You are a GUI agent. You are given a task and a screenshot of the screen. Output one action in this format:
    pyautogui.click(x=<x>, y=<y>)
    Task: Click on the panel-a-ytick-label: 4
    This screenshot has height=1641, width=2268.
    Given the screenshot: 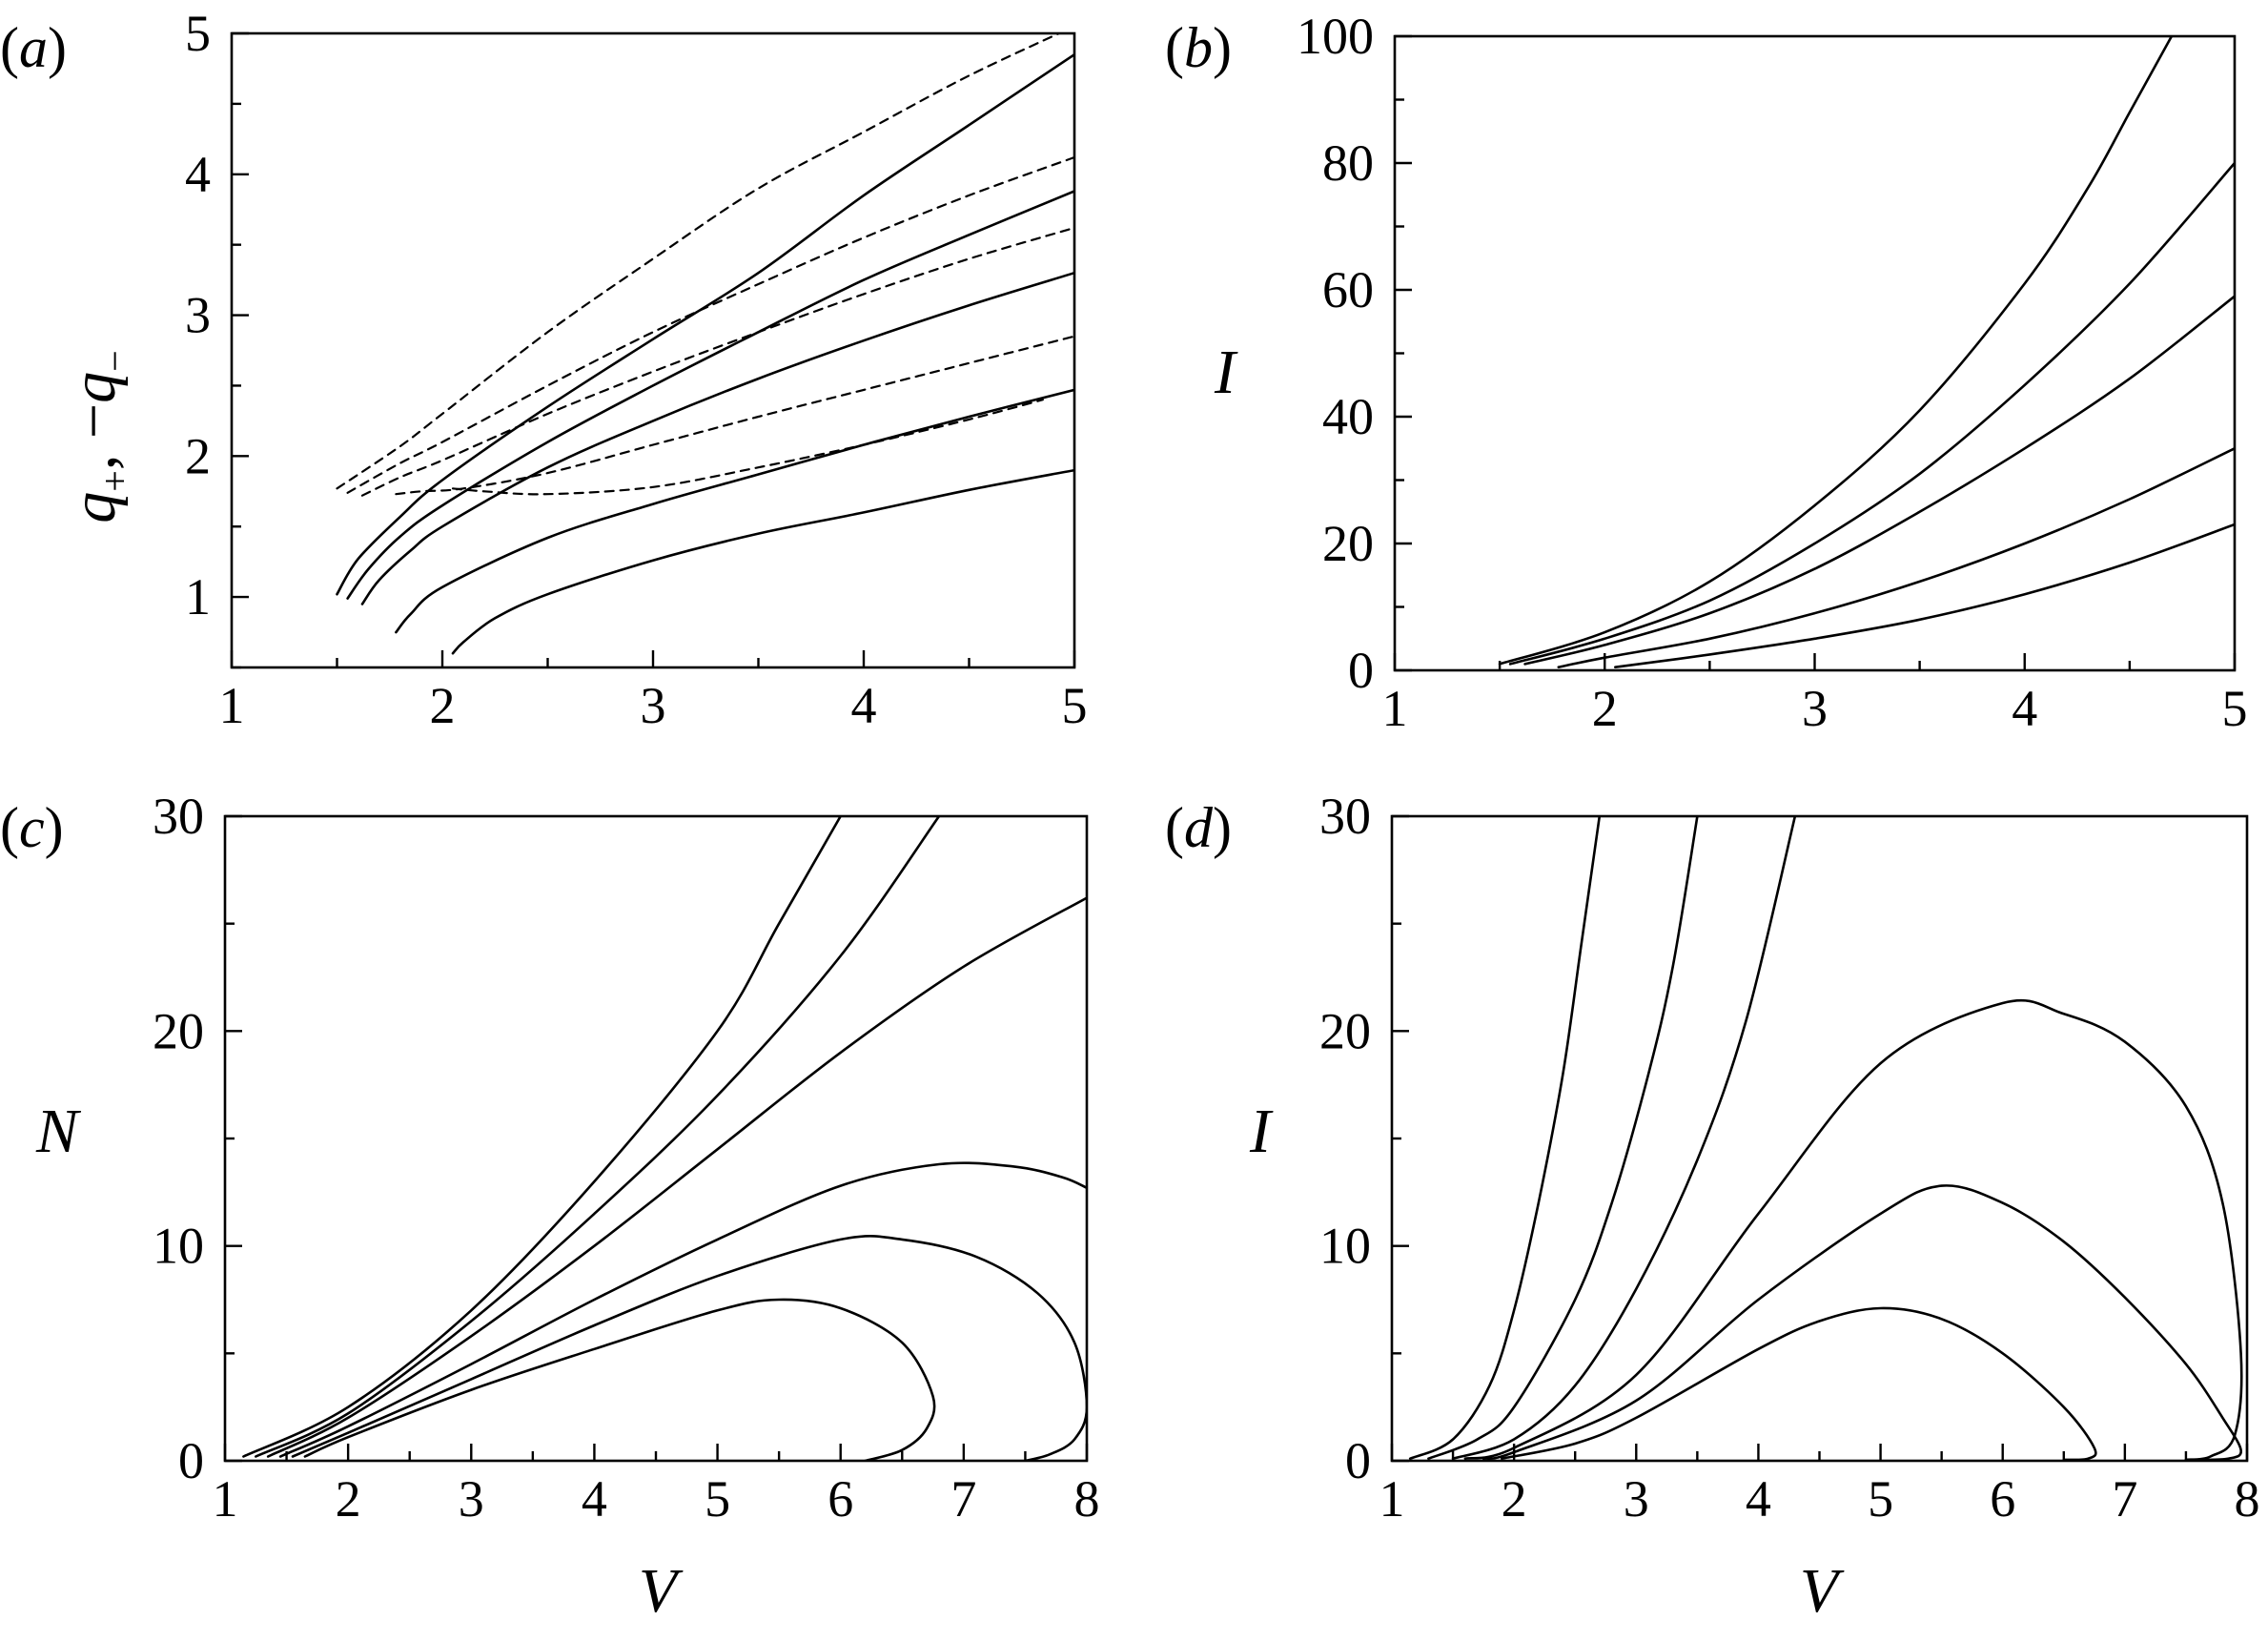 What is the action you would take?
    pyautogui.click(x=198, y=174)
    